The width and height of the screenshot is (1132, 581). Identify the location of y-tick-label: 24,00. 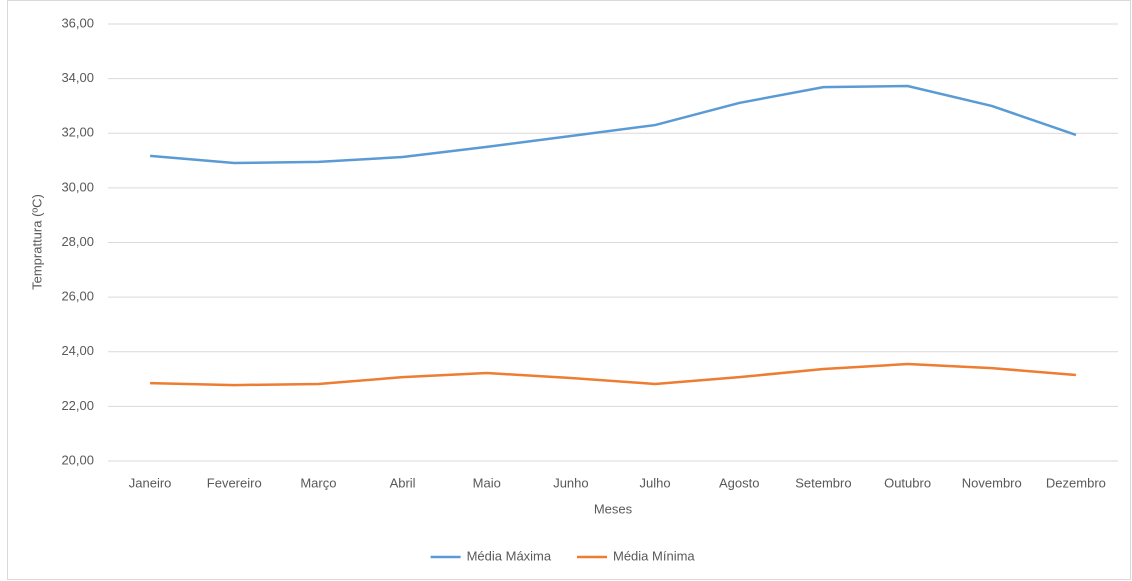
(77, 350).